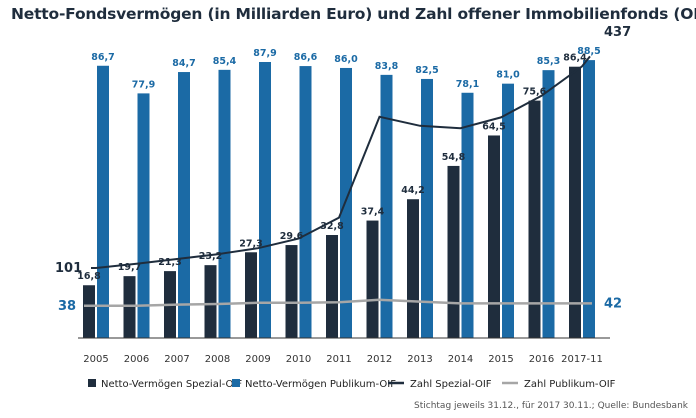 The width and height of the screenshot is (696, 418). I want to click on bar-spezial-2005, so click(89, 311).